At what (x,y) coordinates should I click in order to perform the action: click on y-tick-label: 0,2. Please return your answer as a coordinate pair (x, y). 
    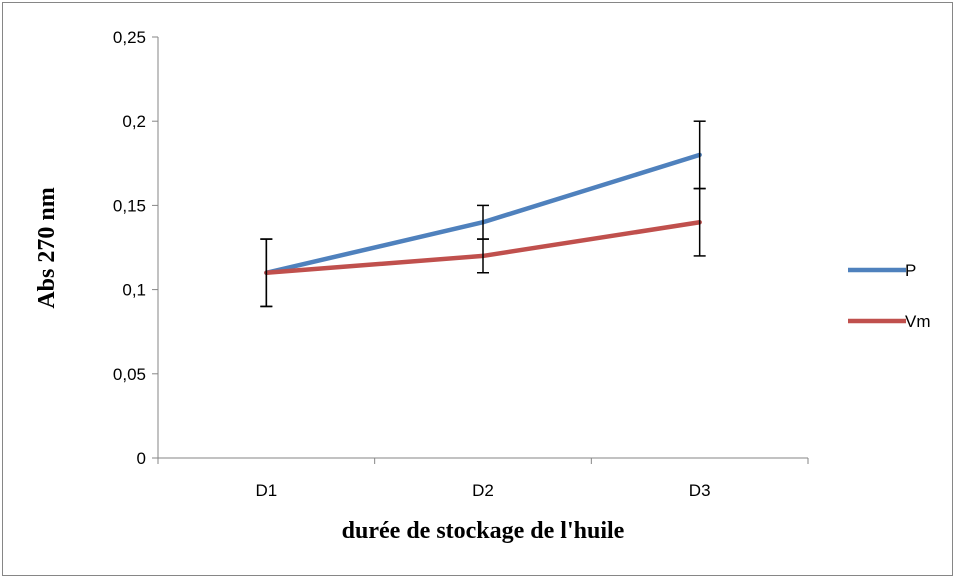
    Looking at the image, I should click on (134, 121).